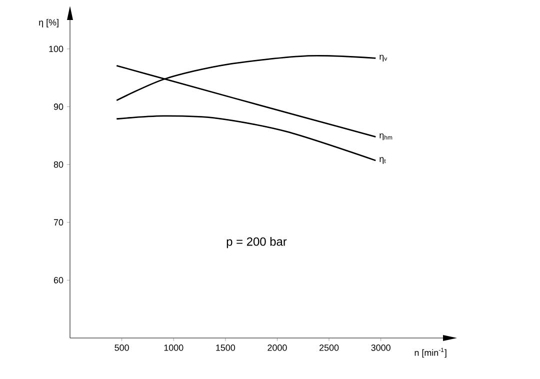 Image resolution: width=540 pixels, height=379 pixels. Describe the element at coordinates (59, 107) in the screenshot. I see `y-tick-label: 90` at that location.